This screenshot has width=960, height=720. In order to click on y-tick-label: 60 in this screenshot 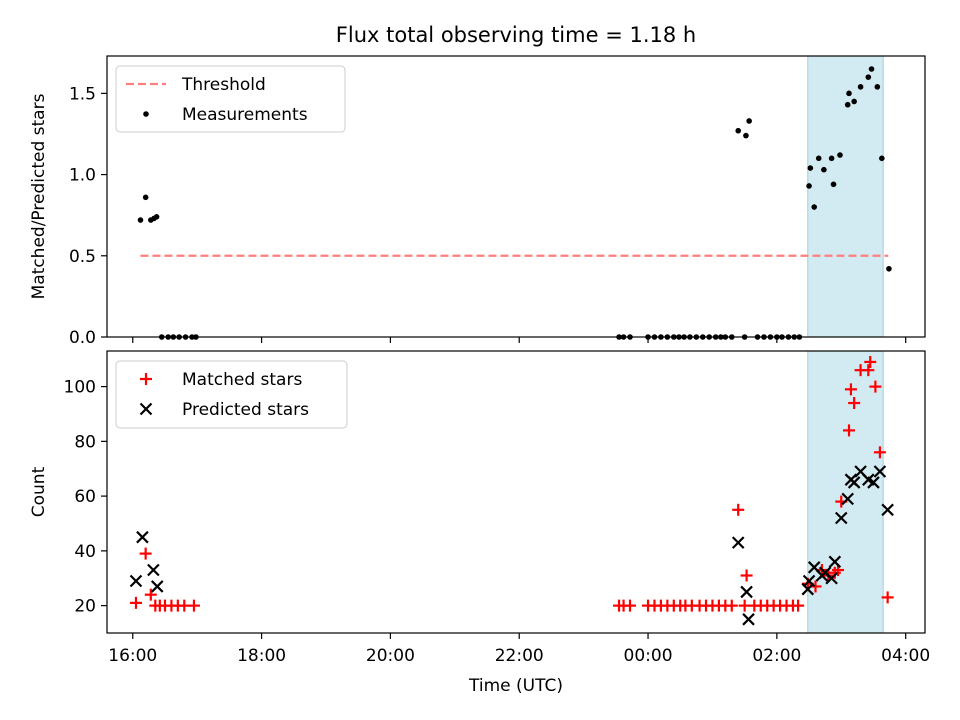, I will do `click(85, 497)`.